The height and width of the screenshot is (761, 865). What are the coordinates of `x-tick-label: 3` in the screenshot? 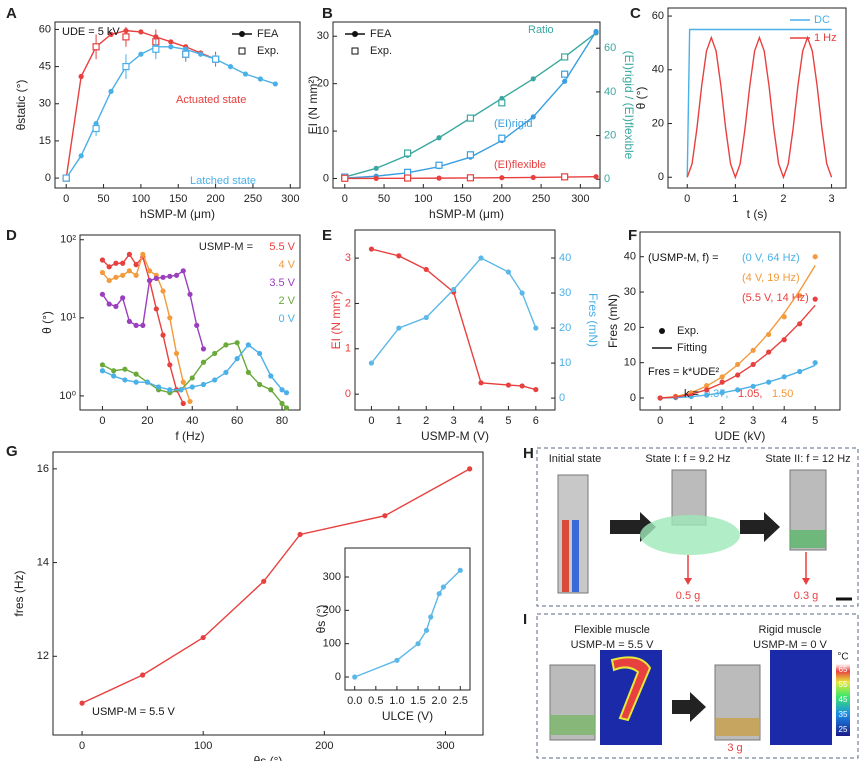 It's located at (832, 199).